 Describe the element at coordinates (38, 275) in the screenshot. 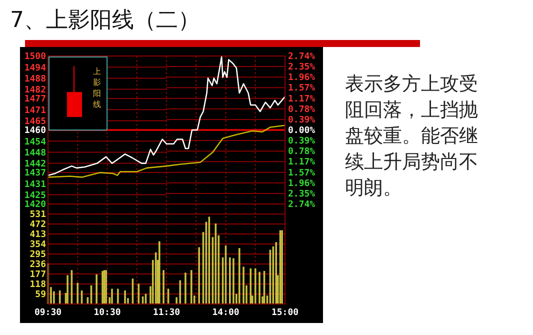

I see `y-tick-label: 177` at that location.